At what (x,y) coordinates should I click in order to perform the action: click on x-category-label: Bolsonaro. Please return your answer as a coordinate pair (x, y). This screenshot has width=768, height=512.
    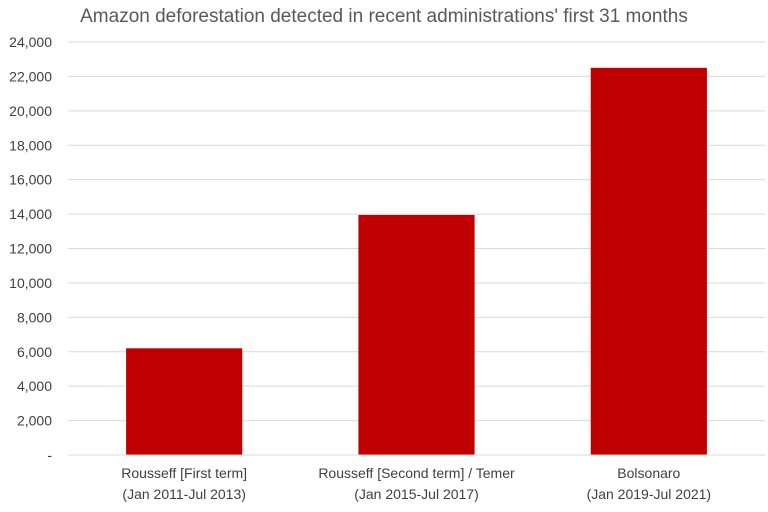
    Looking at the image, I should click on (648, 473).